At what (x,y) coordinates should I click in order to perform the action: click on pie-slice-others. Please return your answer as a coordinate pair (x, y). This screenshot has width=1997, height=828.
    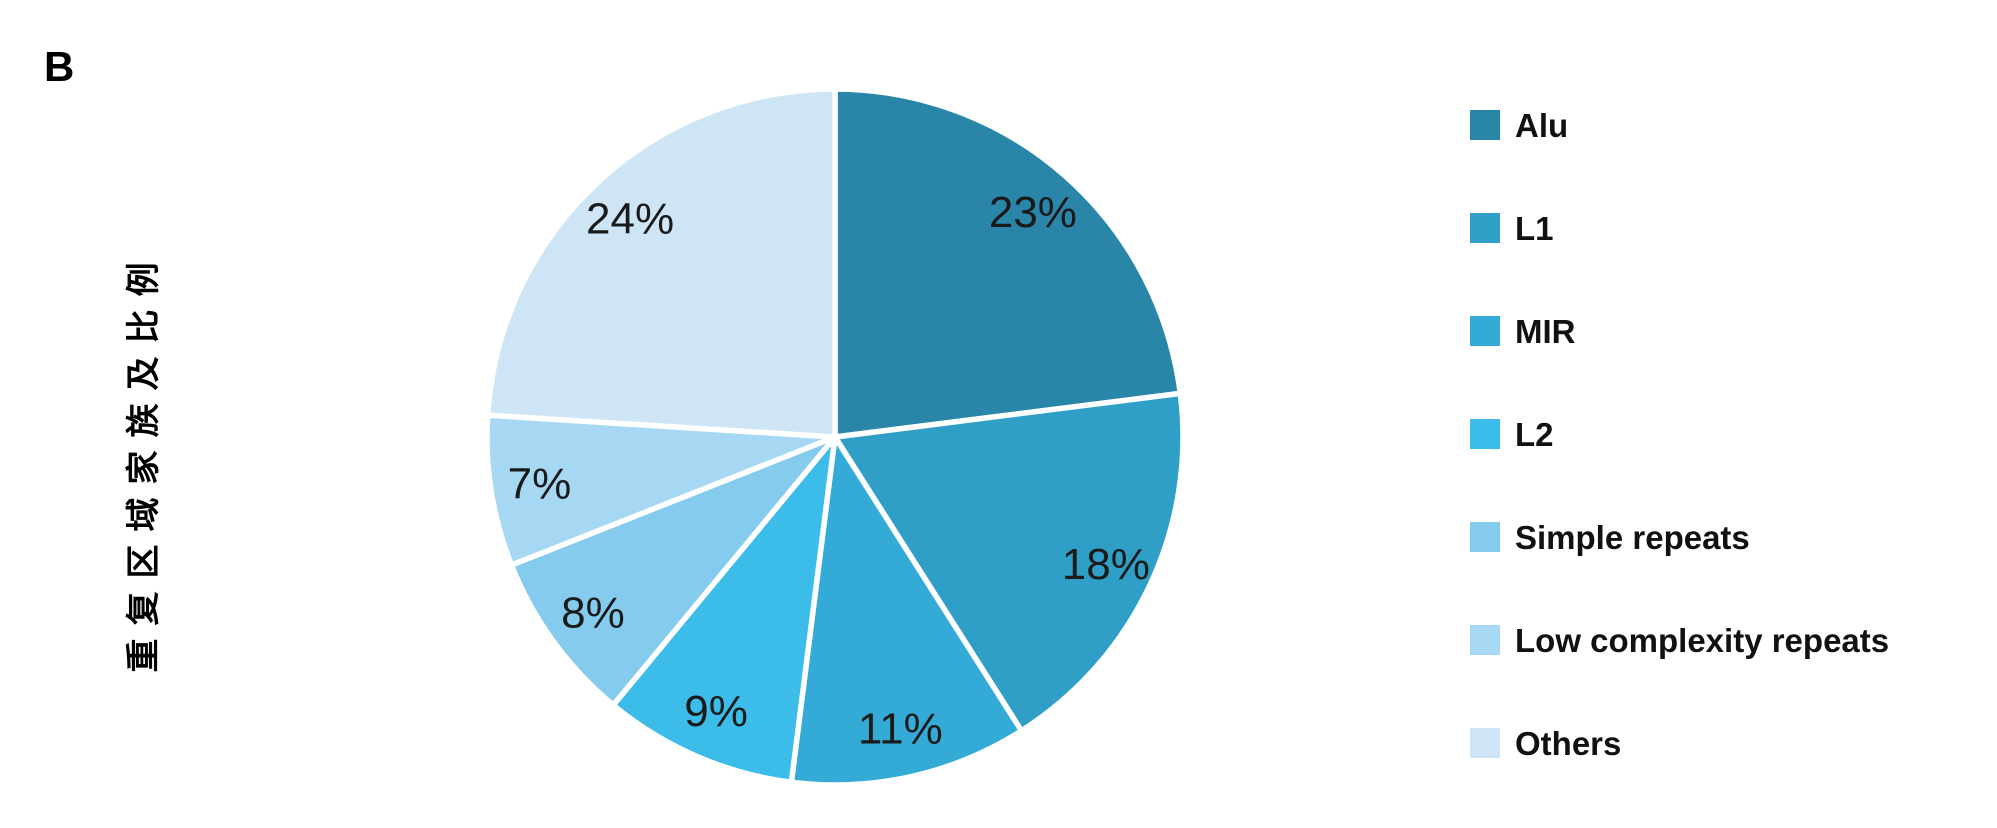
    Looking at the image, I should click on (661, 263).